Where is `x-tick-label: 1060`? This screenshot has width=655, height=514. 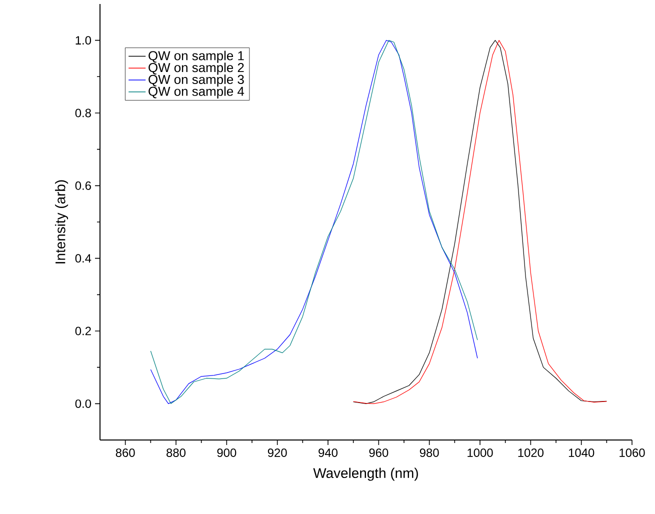 x-tick-label: 1060 is located at coordinates (632, 452).